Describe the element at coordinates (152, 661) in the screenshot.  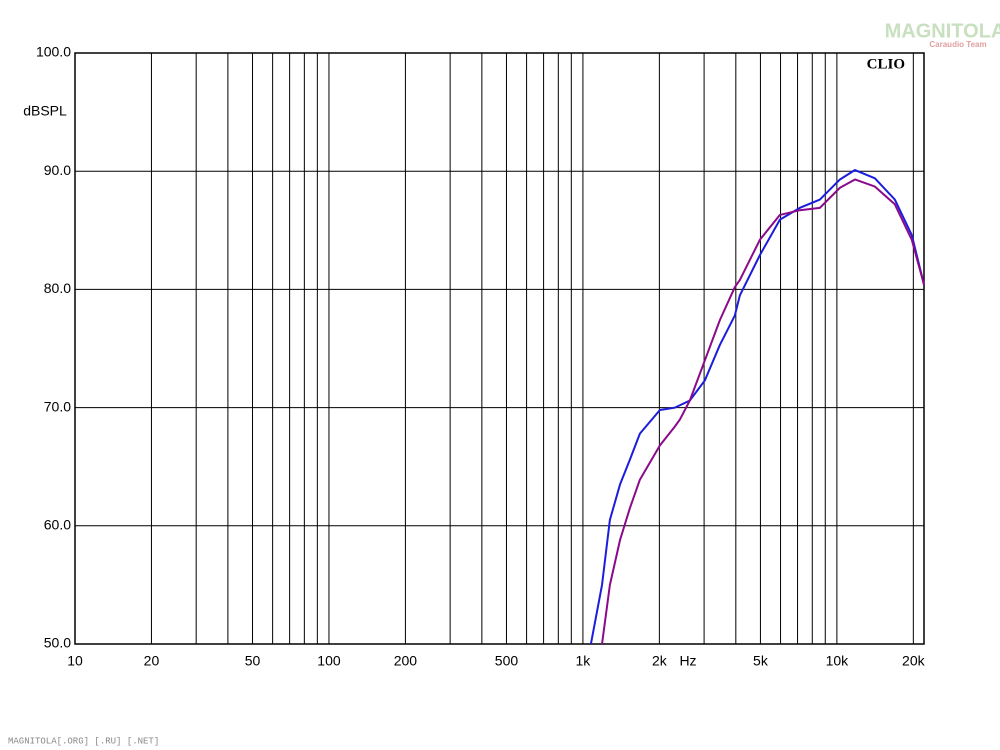
I see `x-tick-label: 20` at that location.